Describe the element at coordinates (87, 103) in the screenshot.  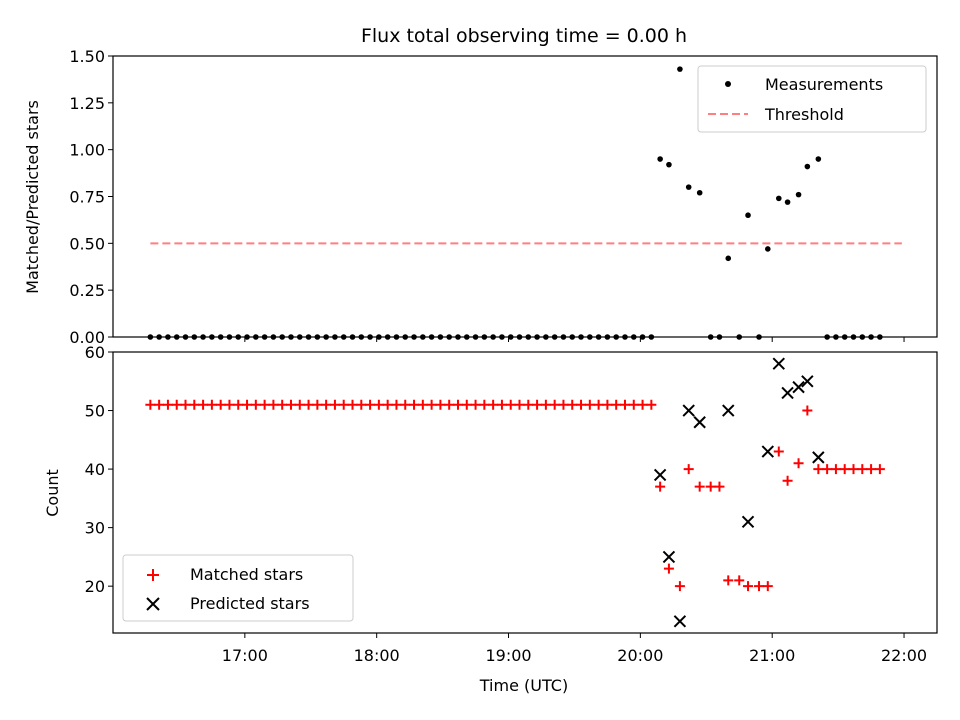
I see `top-y-tick-label: 1.25` at that location.